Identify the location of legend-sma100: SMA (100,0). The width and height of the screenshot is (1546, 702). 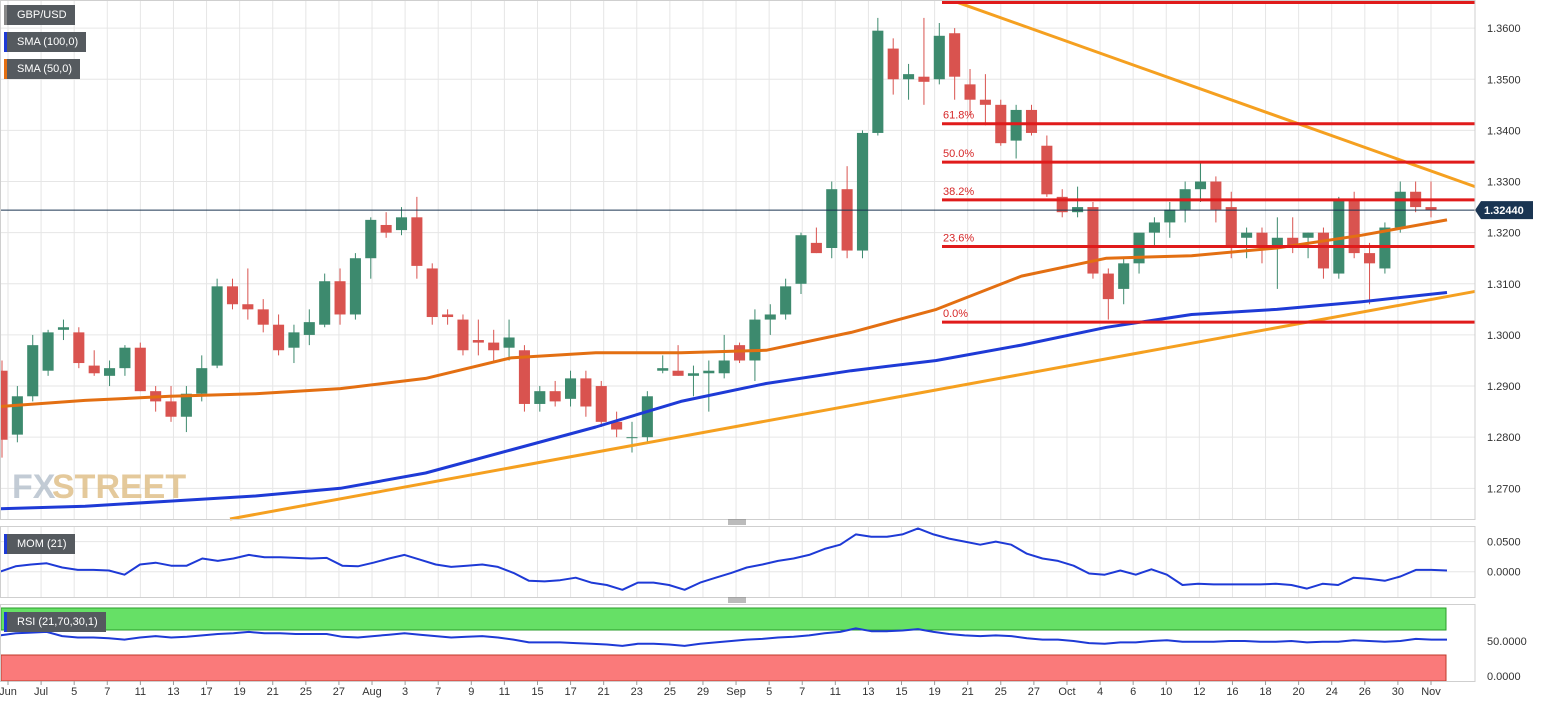
(45, 42).